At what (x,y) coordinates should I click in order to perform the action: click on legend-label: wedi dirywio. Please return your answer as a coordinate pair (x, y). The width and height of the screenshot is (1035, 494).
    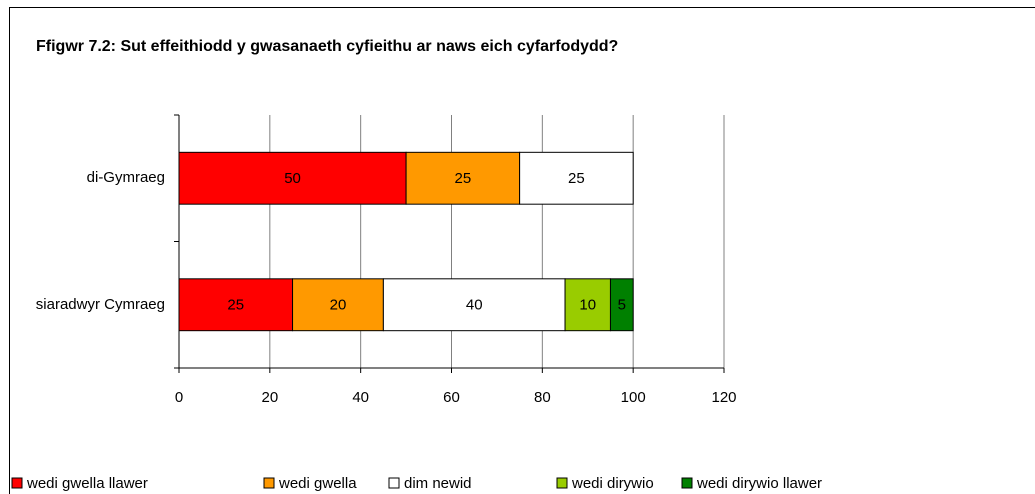
    Looking at the image, I should click on (612, 483).